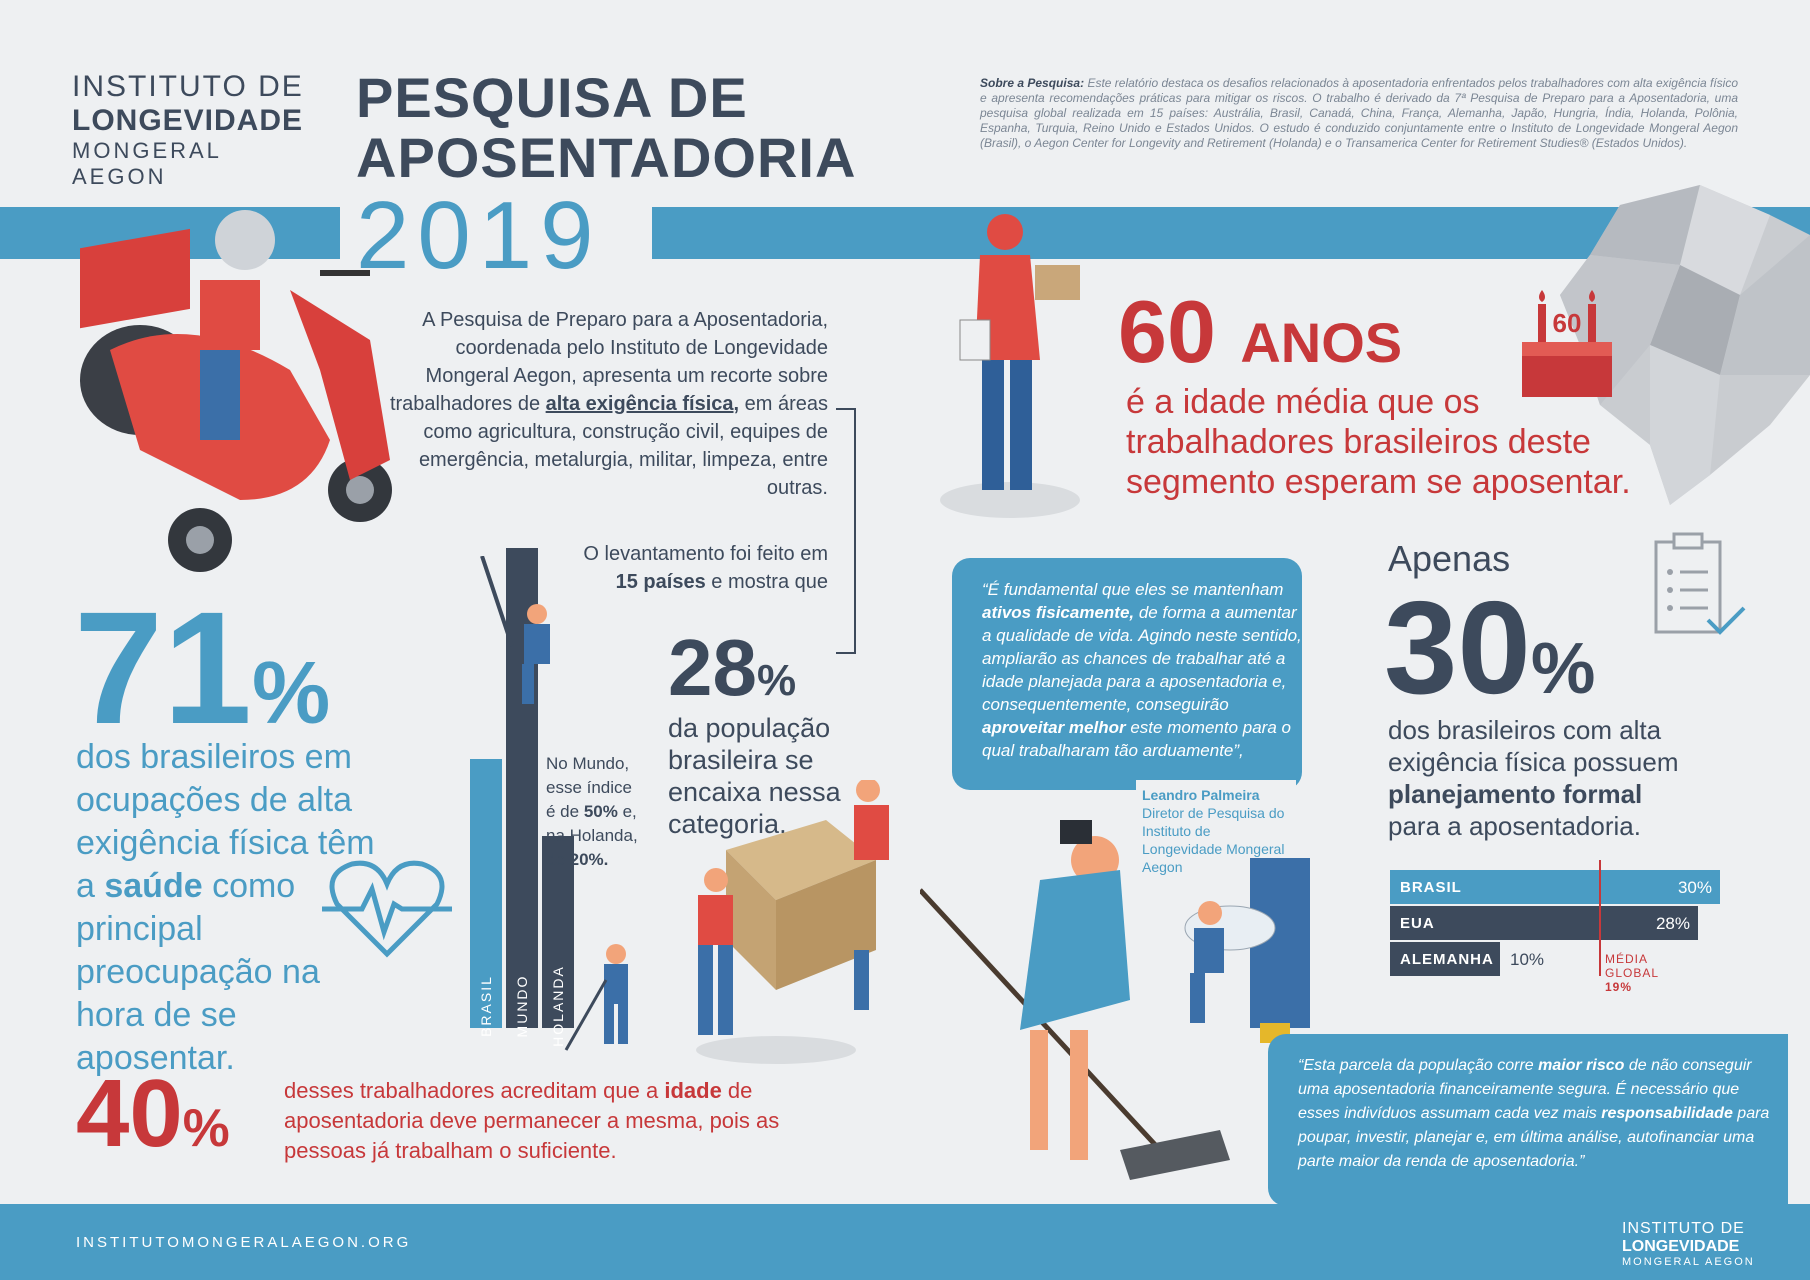 This screenshot has width=1810, height=1280. What do you see at coordinates (486, 1006) in the screenshot?
I see `vbar-brasil-label: BRASIL` at bounding box center [486, 1006].